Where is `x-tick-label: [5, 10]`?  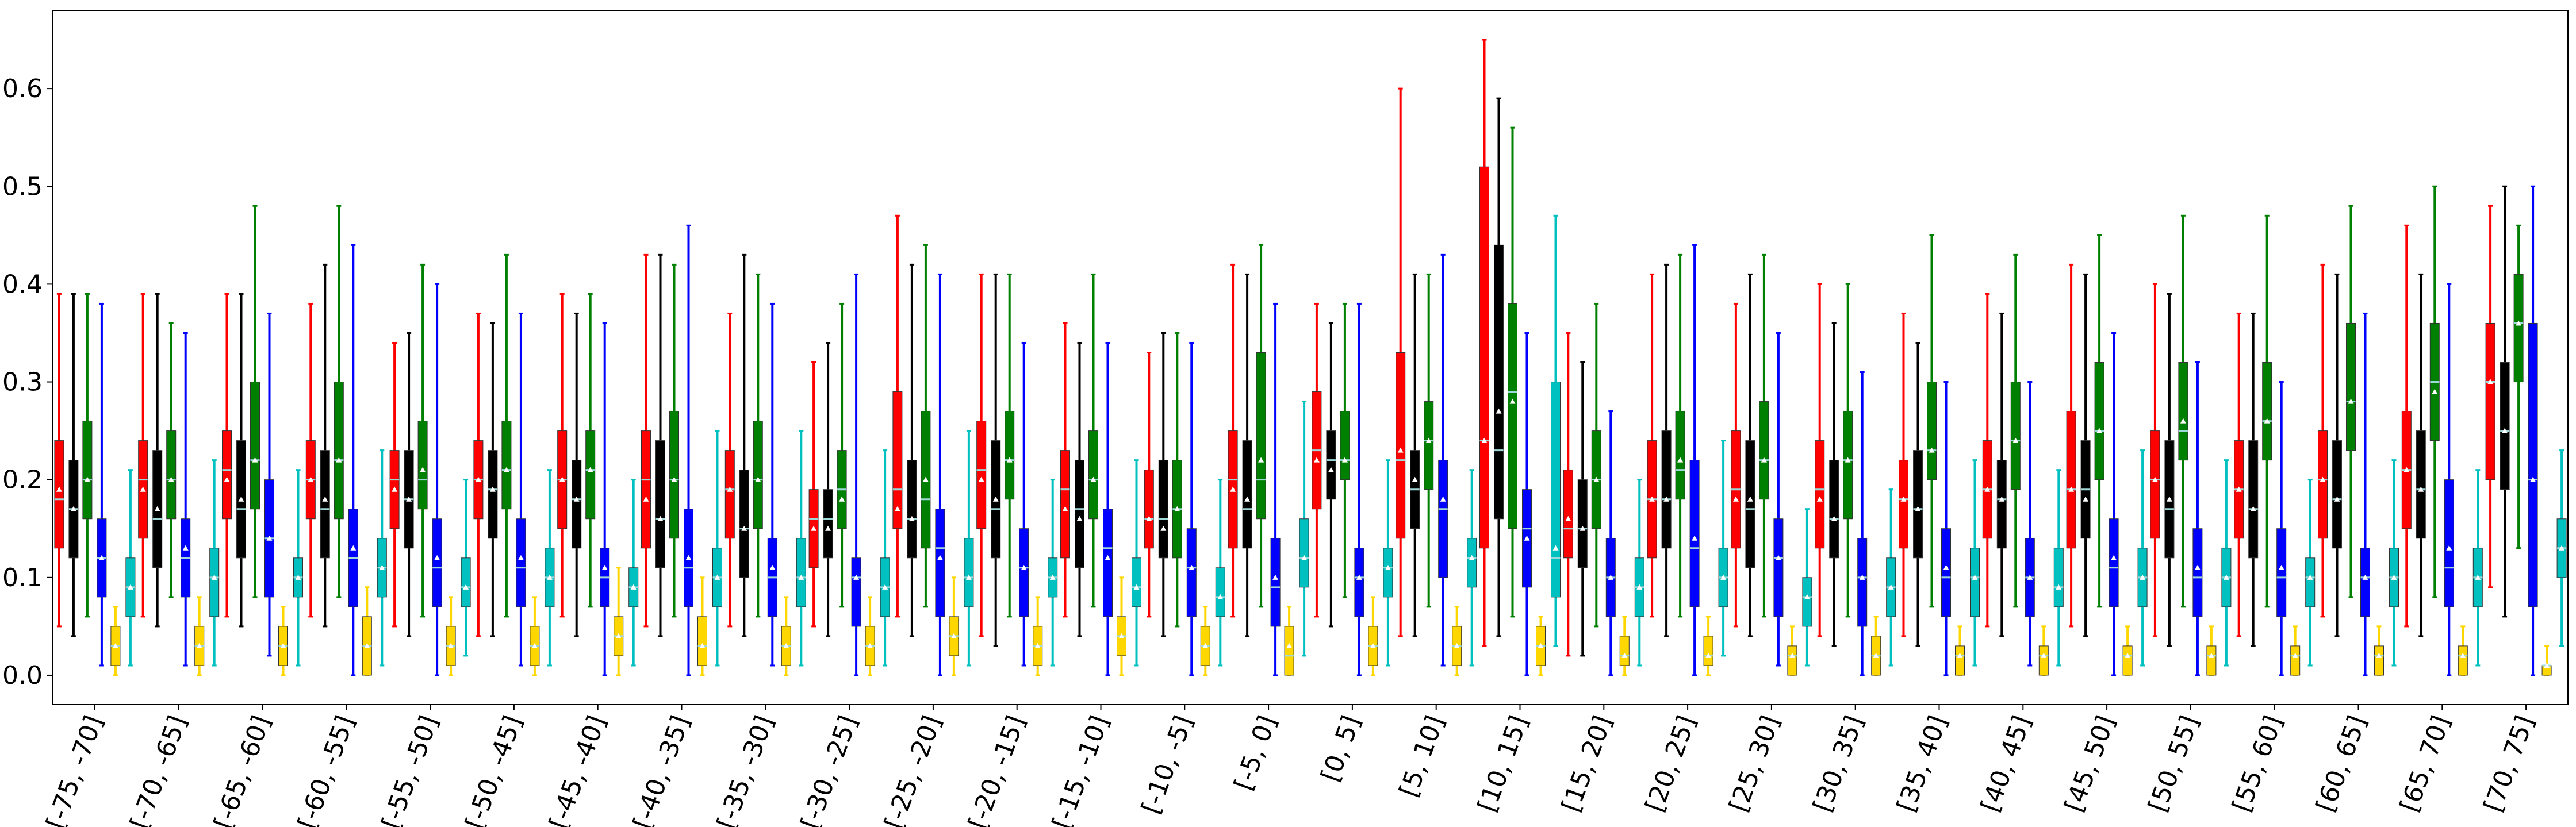
x-tick-label: [5, 10] is located at coordinates (1422, 756).